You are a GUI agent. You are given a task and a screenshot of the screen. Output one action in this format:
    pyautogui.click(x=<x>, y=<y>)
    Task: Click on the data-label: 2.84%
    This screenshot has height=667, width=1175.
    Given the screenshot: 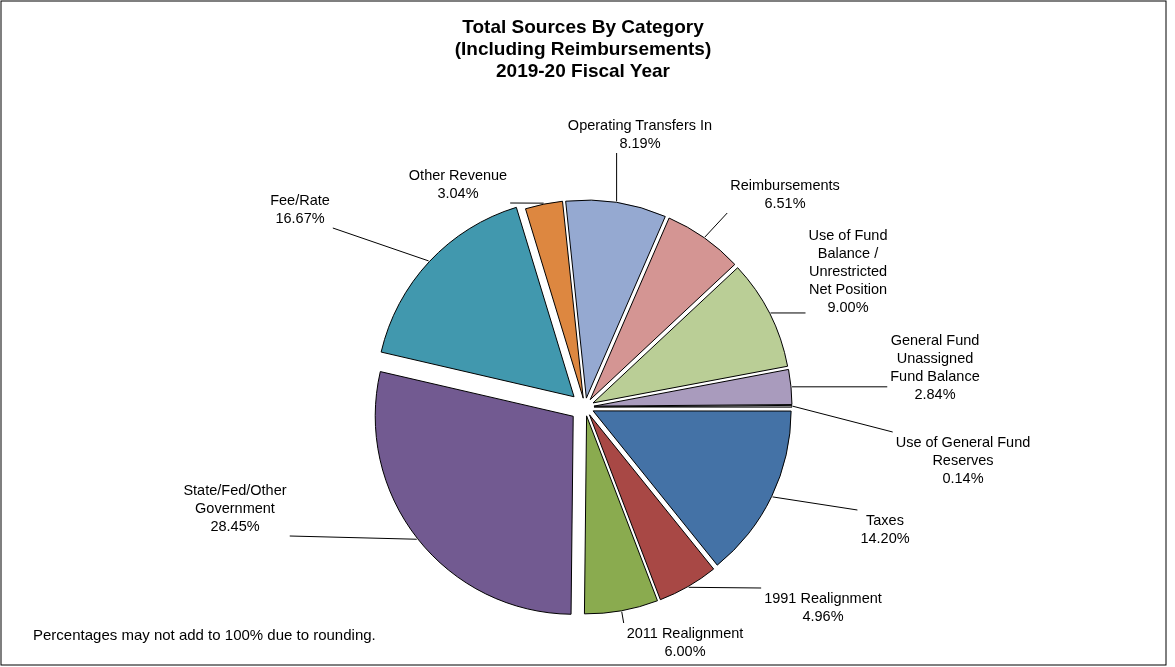 What is the action you would take?
    pyautogui.click(x=935, y=394)
    